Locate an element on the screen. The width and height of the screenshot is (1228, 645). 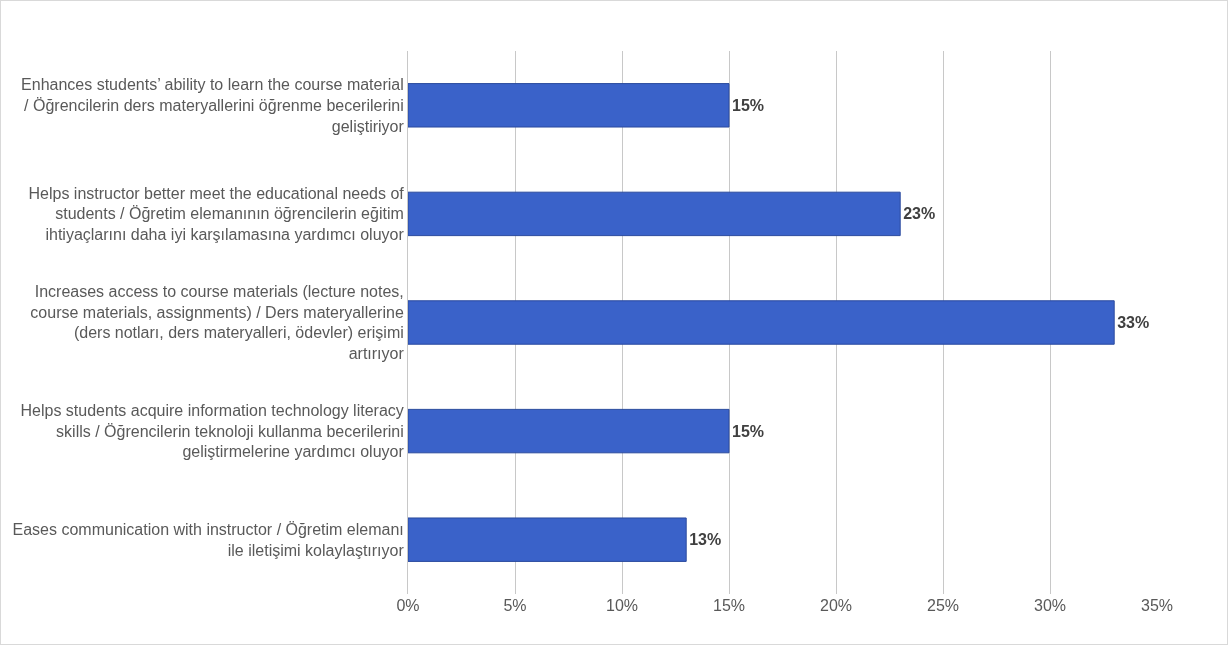
x-tick-label: 0% is located at coordinates (408, 605).